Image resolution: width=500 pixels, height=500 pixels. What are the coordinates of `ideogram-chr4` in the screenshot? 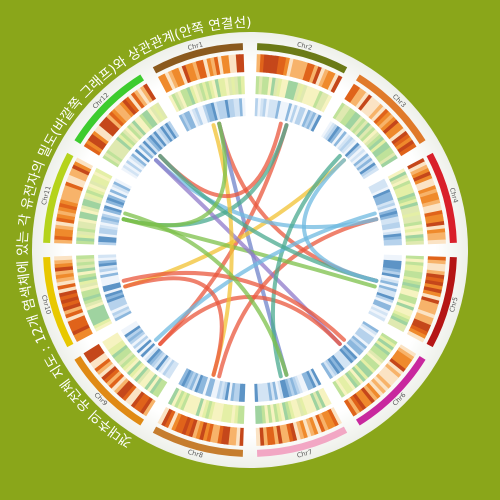 It's located at (441, 198).